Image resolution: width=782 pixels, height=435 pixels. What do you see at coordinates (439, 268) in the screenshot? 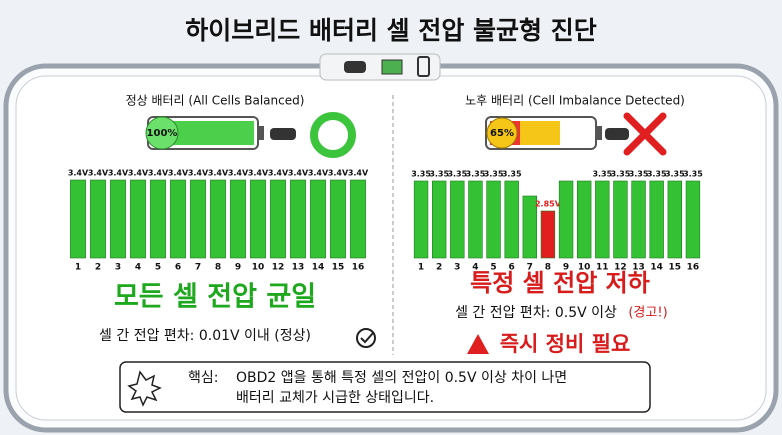
I see `x-tick-label: 2` at bounding box center [439, 268].